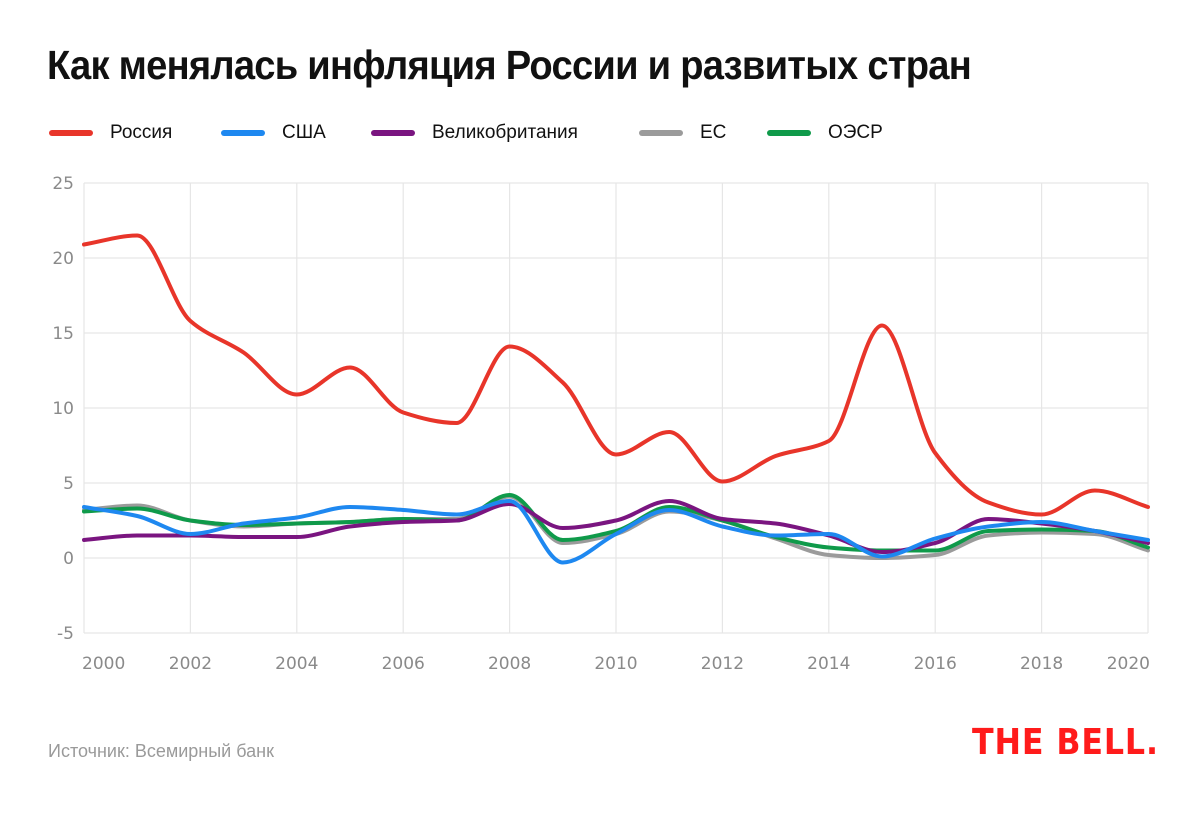 The width and height of the screenshot is (1200, 817). I want to click on x-tick-label: 2016, so click(935, 664).